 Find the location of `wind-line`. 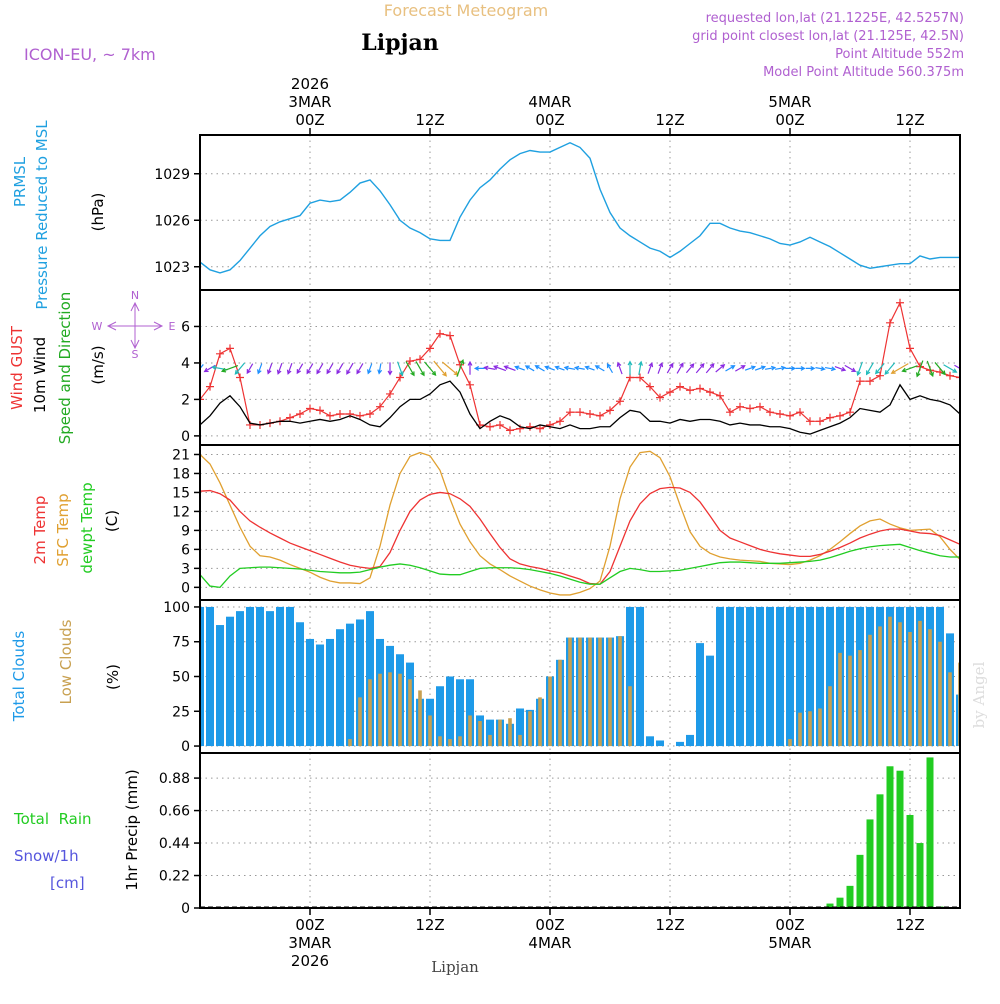

wind-line is located at coordinates (580, 407).